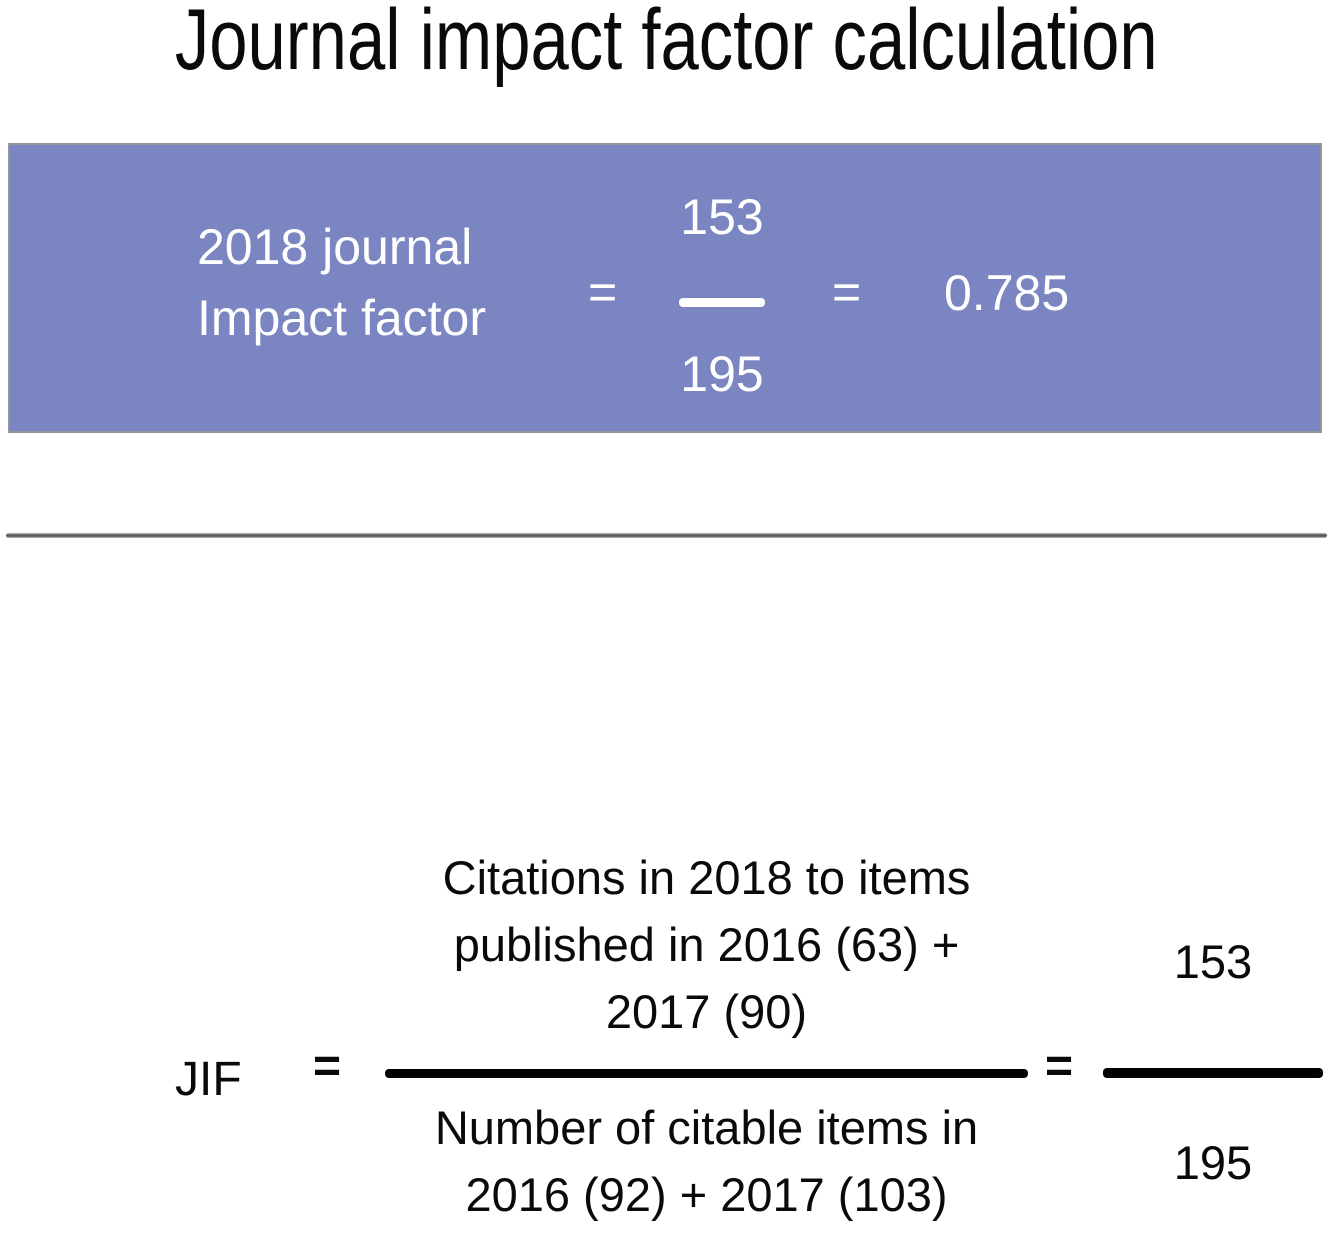 The image size is (1333, 1234). What do you see at coordinates (706, 877) in the screenshot?
I see `formula-numerator-line1: Citations in 2018 to items` at bounding box center [706, 877].